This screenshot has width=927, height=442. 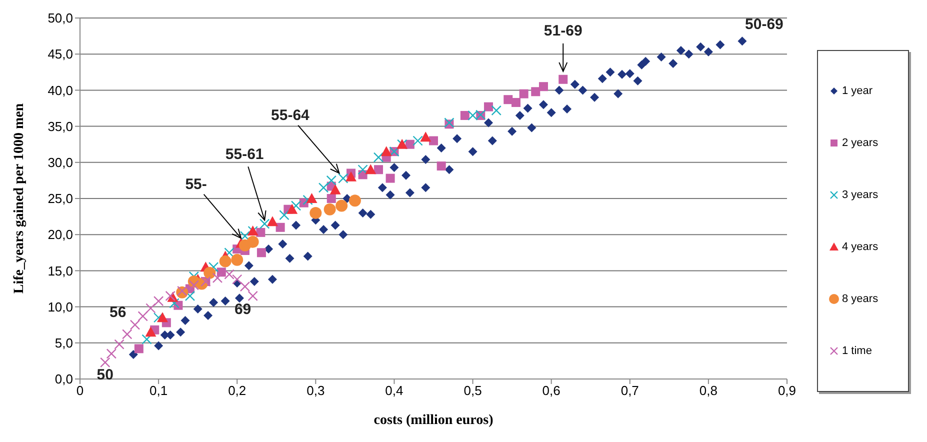 What do you see at coordinates (860, 299) in the screenshot?
I see `legend-label: 8 years` at bounding box center [860, 299].